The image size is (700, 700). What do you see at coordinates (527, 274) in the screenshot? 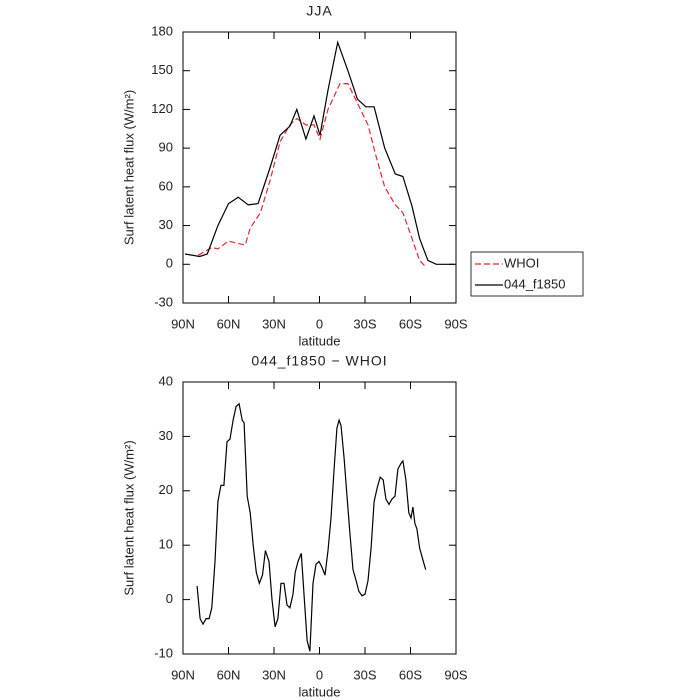
I see `legend-box` at bounding box center [527, 274].